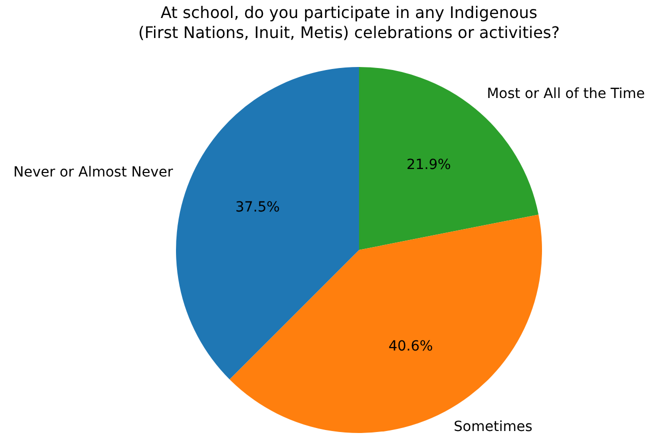 This screenshot has width=657, height=436. I want to click on slice-label: Sometimes, so click(493, 427).